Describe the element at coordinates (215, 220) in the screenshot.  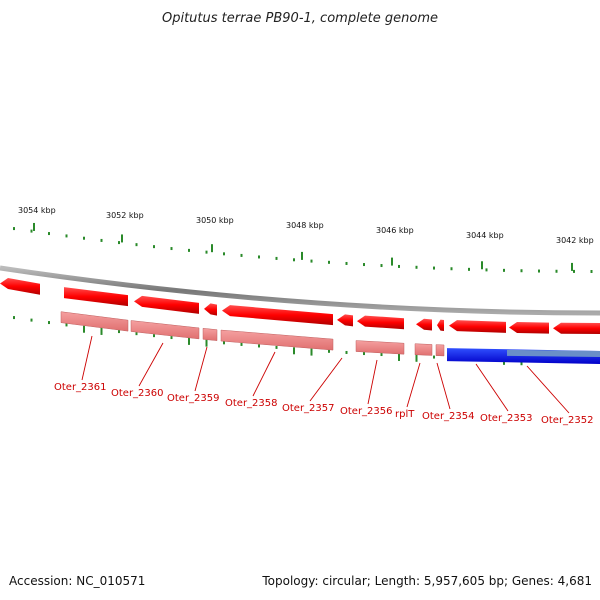
I see `scale-label-3050: 3050 kbp` at that location.